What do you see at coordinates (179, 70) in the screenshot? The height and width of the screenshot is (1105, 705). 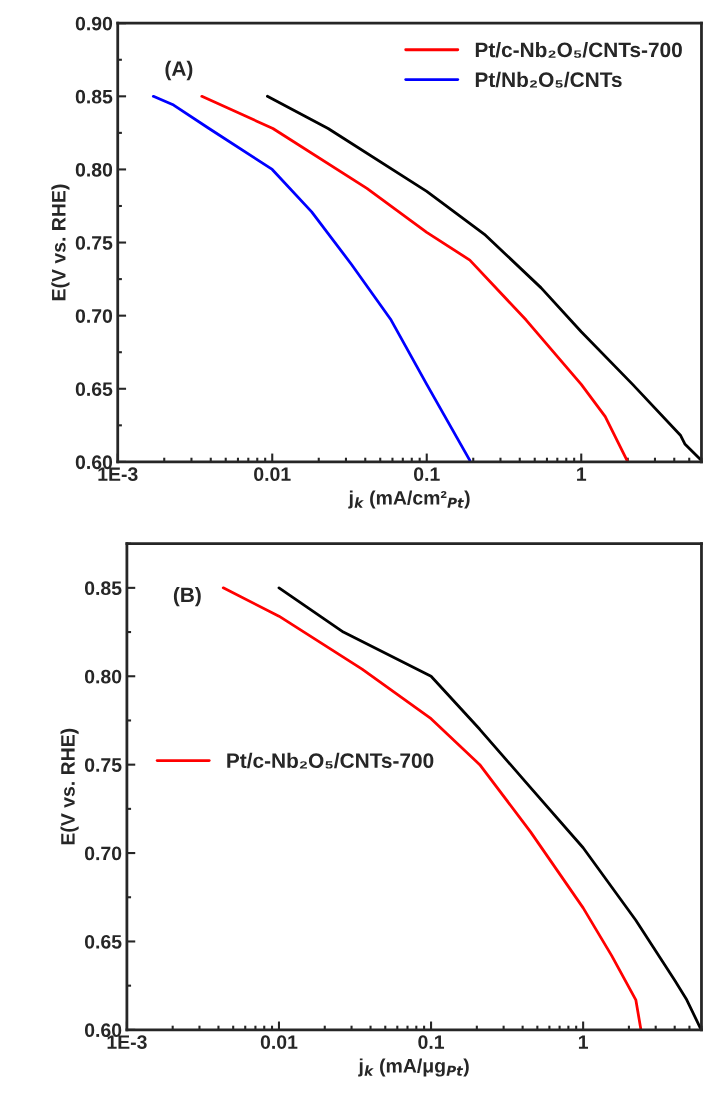 I see `annotation: (A)` at bounding box center [179, 70].